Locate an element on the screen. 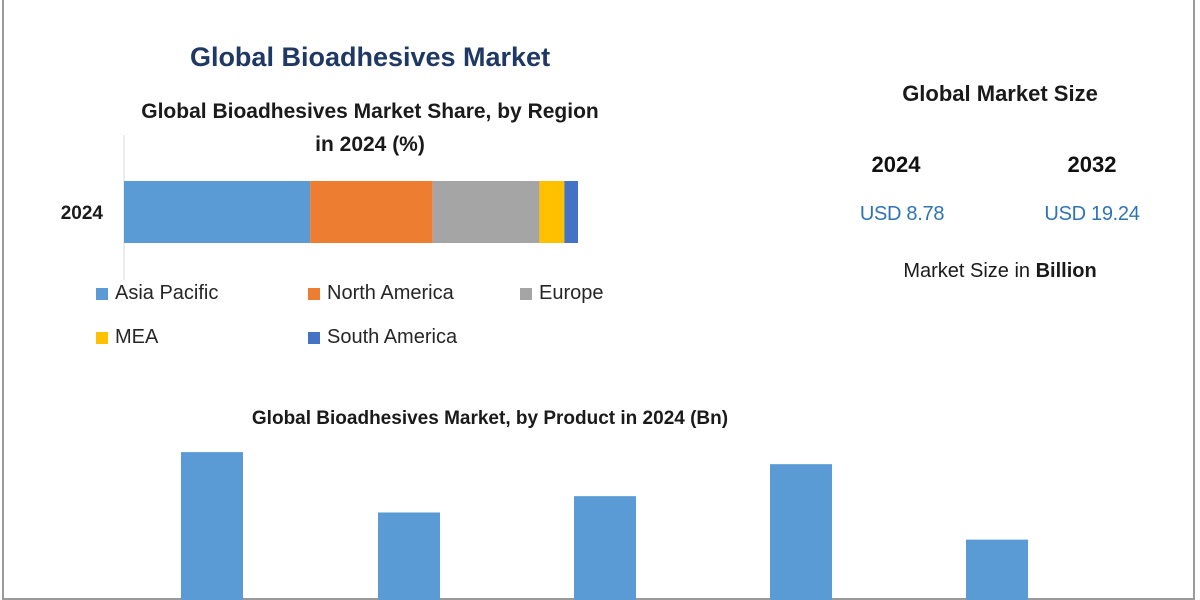  market-size-note: Market Size in Billion is located at coordinates (1000, 271).